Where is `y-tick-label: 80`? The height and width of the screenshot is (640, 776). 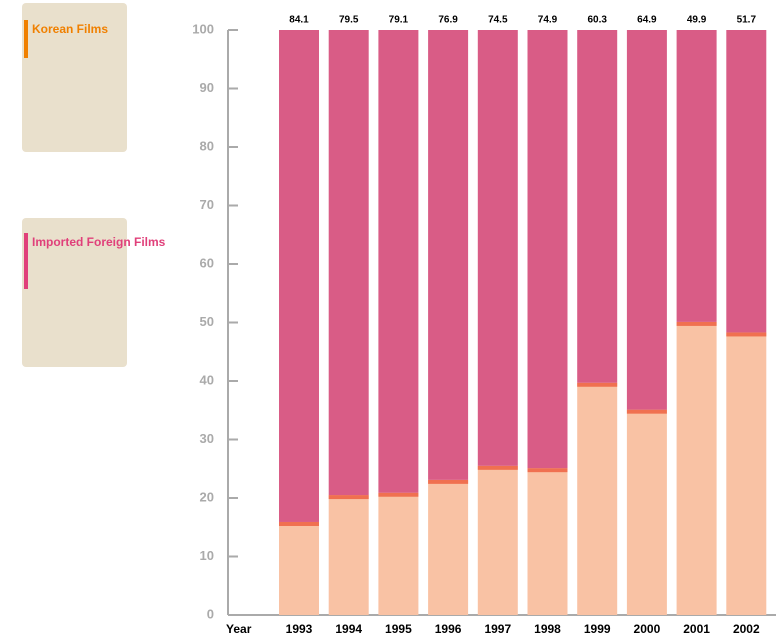
y-tick-label: 80 is located at coordinates (207, 145).